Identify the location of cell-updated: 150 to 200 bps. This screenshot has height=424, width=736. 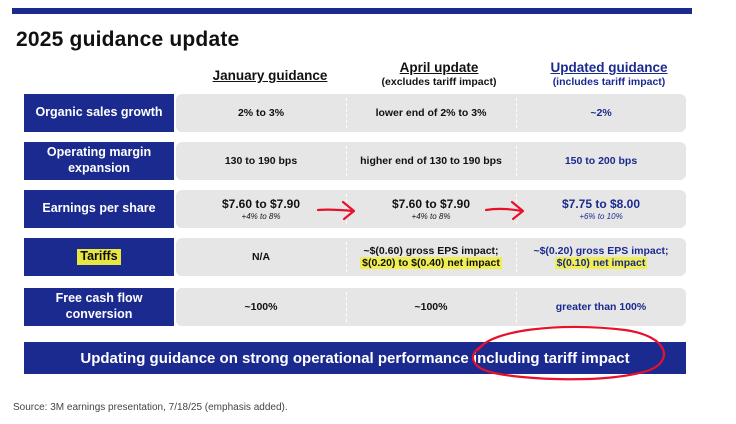
(601, 161).